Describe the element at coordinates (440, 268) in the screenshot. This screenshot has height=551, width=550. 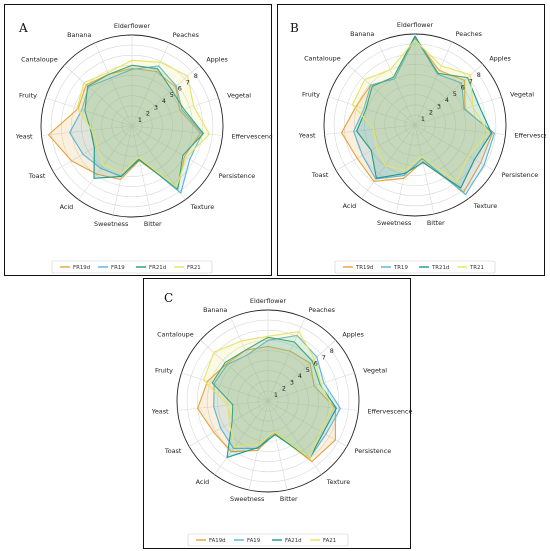
I see `legend-label: TR21d` at that location.